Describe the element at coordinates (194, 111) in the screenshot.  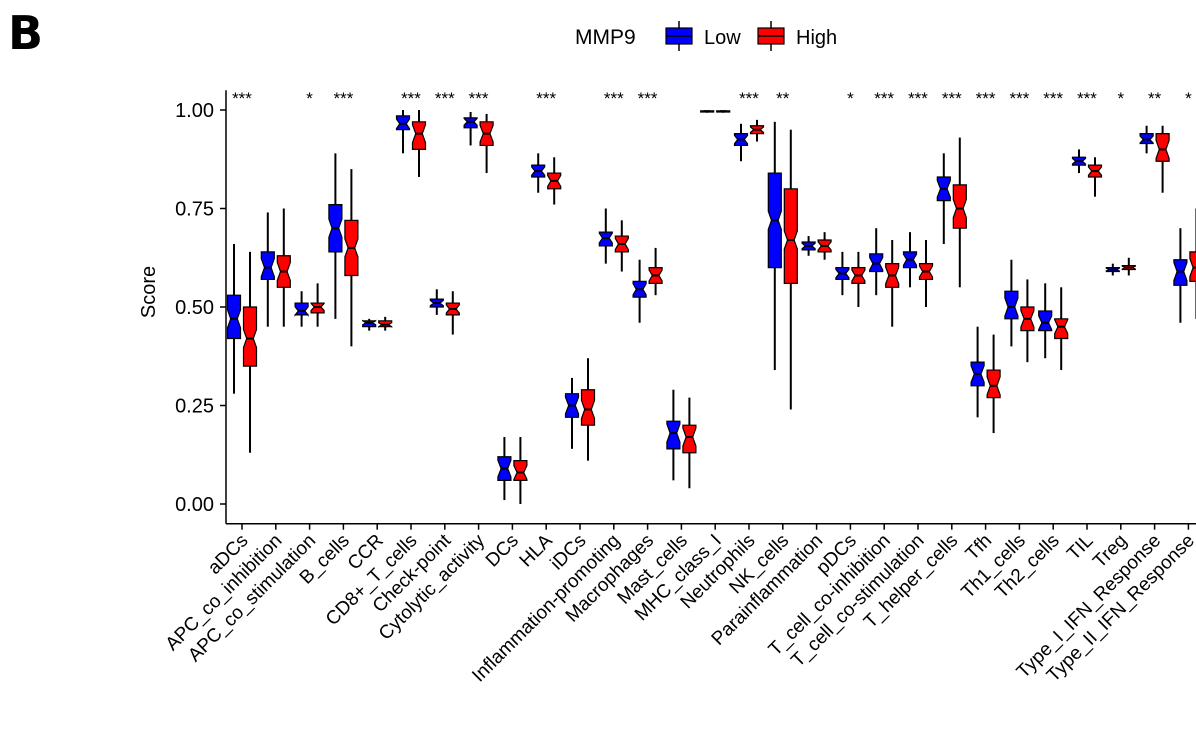
I see `y-tick-label: 1.00` at that location.